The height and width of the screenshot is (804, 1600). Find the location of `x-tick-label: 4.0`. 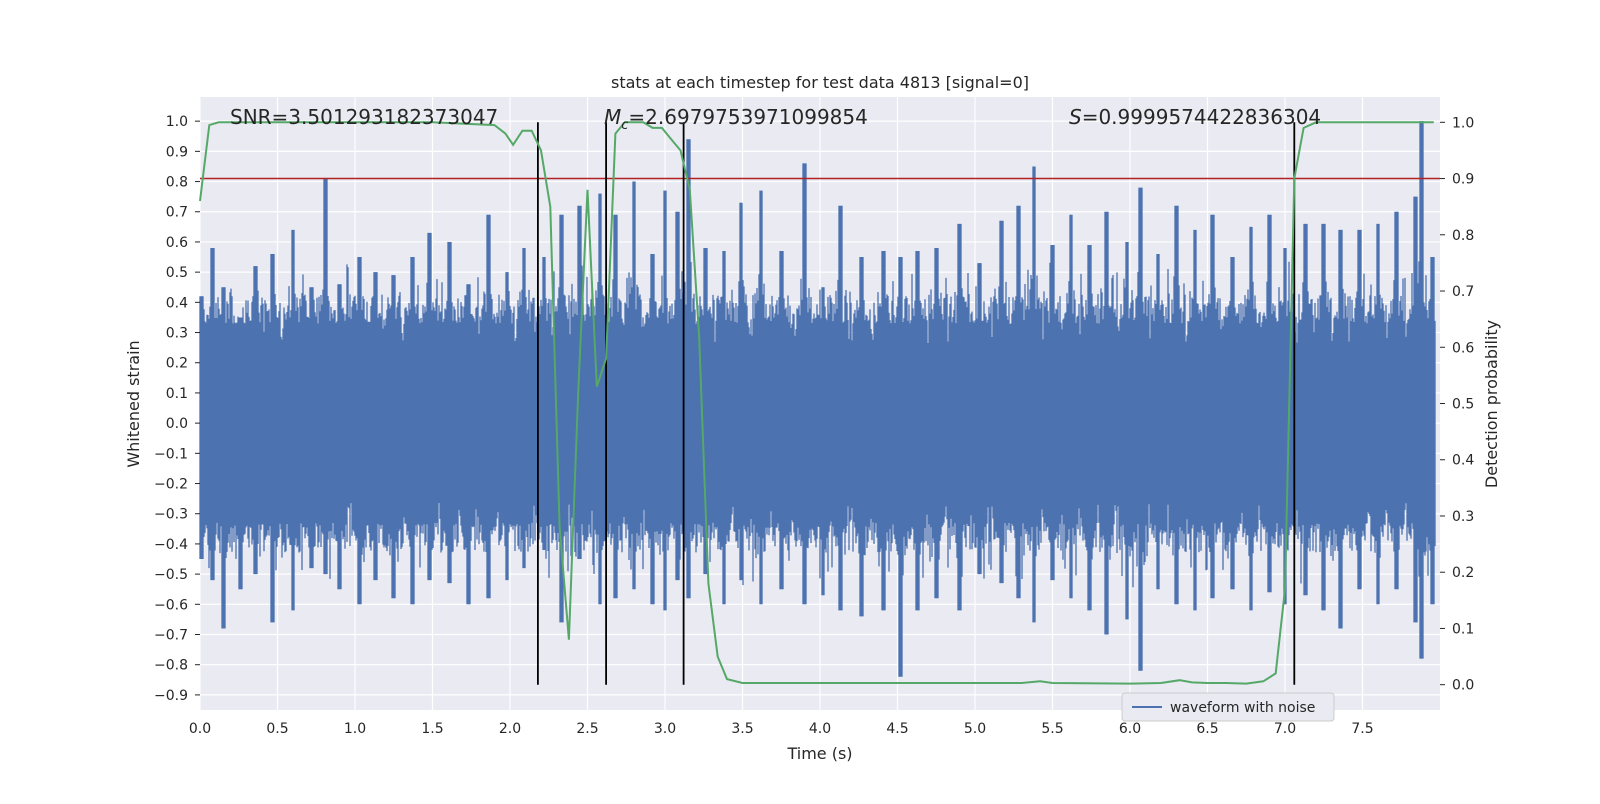

x-tick-label: 4.0 is located at coordinates (820, 729).